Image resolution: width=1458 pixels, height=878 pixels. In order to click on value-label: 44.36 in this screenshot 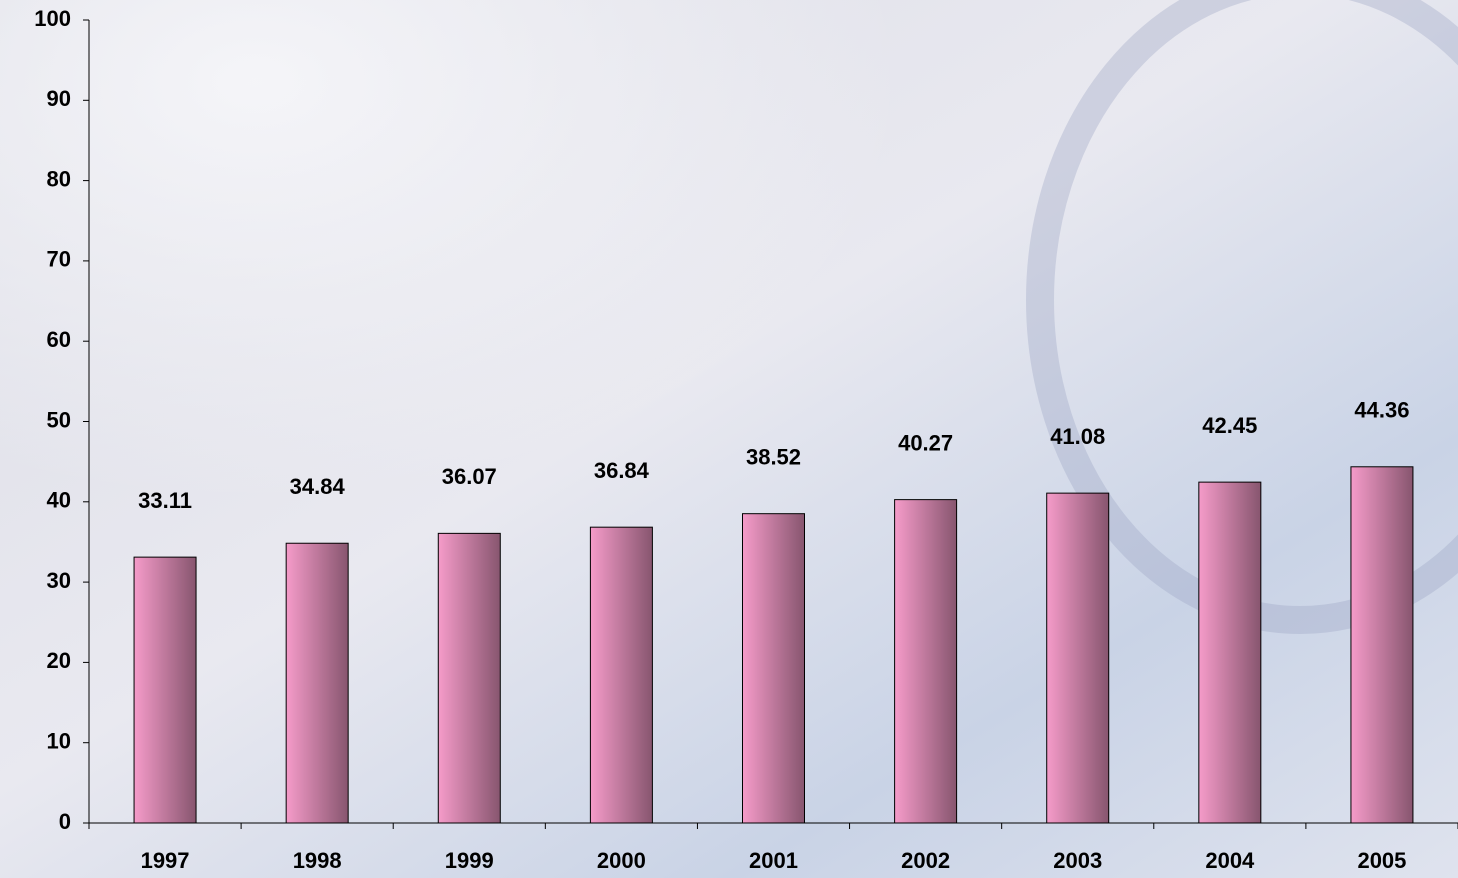, I will do `click(1381, 410)`.